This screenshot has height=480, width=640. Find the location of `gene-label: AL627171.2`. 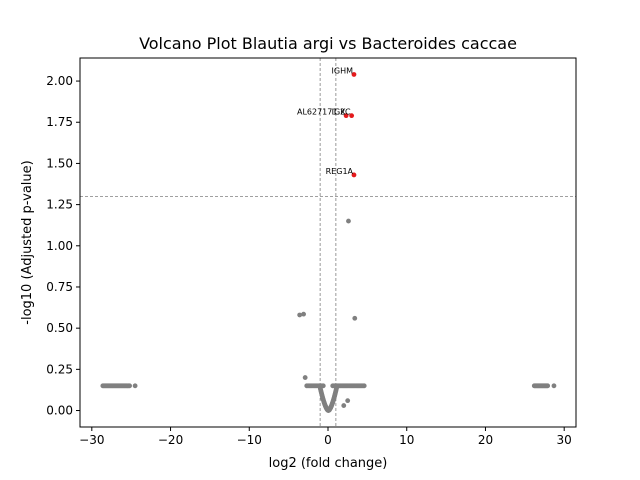

gene-label: AL627171.2 is located at coordinates (321, 112).